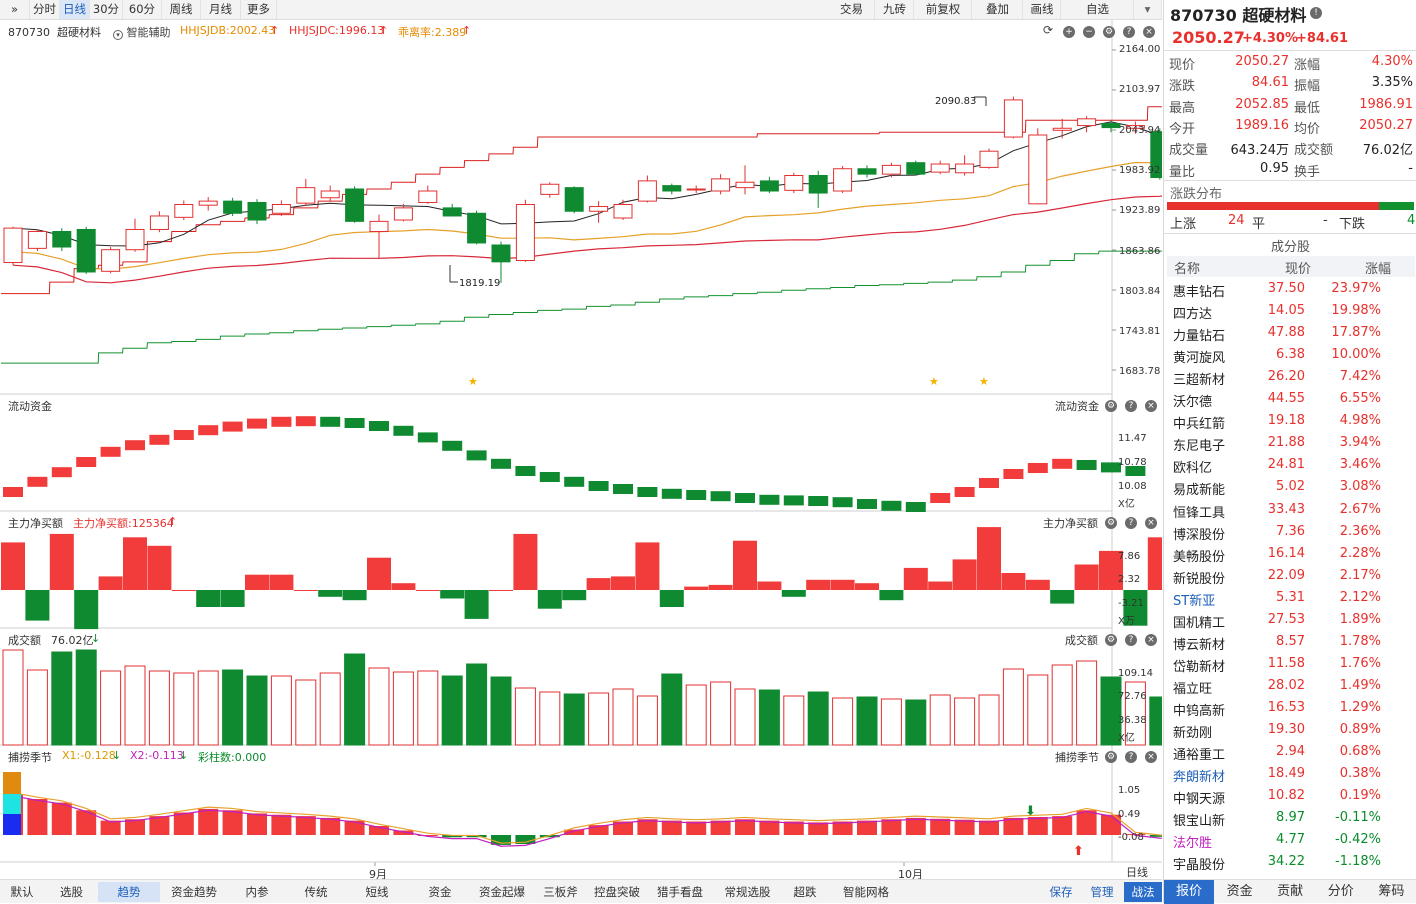 The height and width of the screenshot is (904, 1416). What do you see at coordinates (440, 892) in the screenshot?
I see `strategy-tab: 资金` at bounding box center [440, 892].